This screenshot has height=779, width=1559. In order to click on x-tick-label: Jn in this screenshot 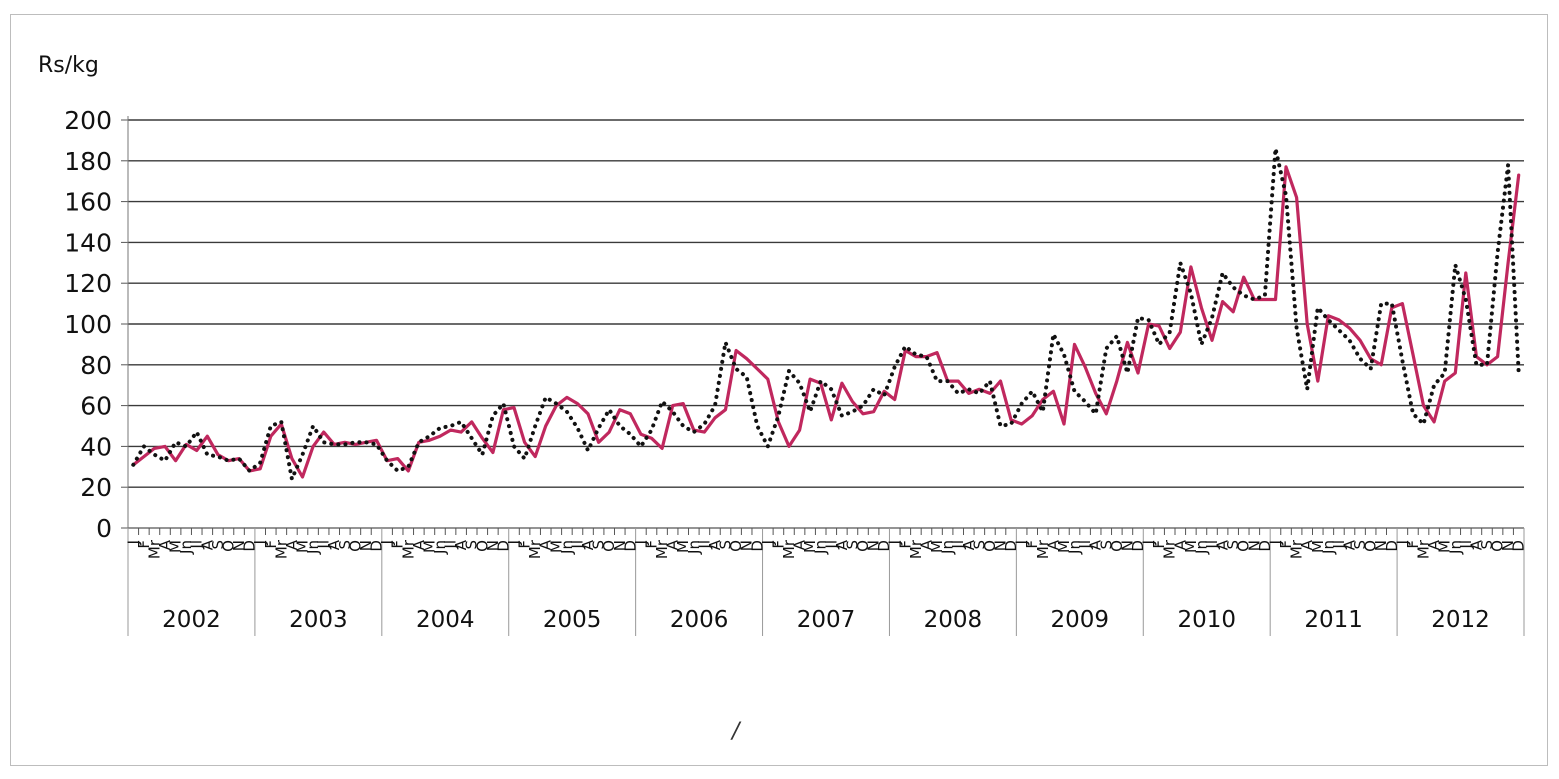, I will do `click(1201, 547)`.